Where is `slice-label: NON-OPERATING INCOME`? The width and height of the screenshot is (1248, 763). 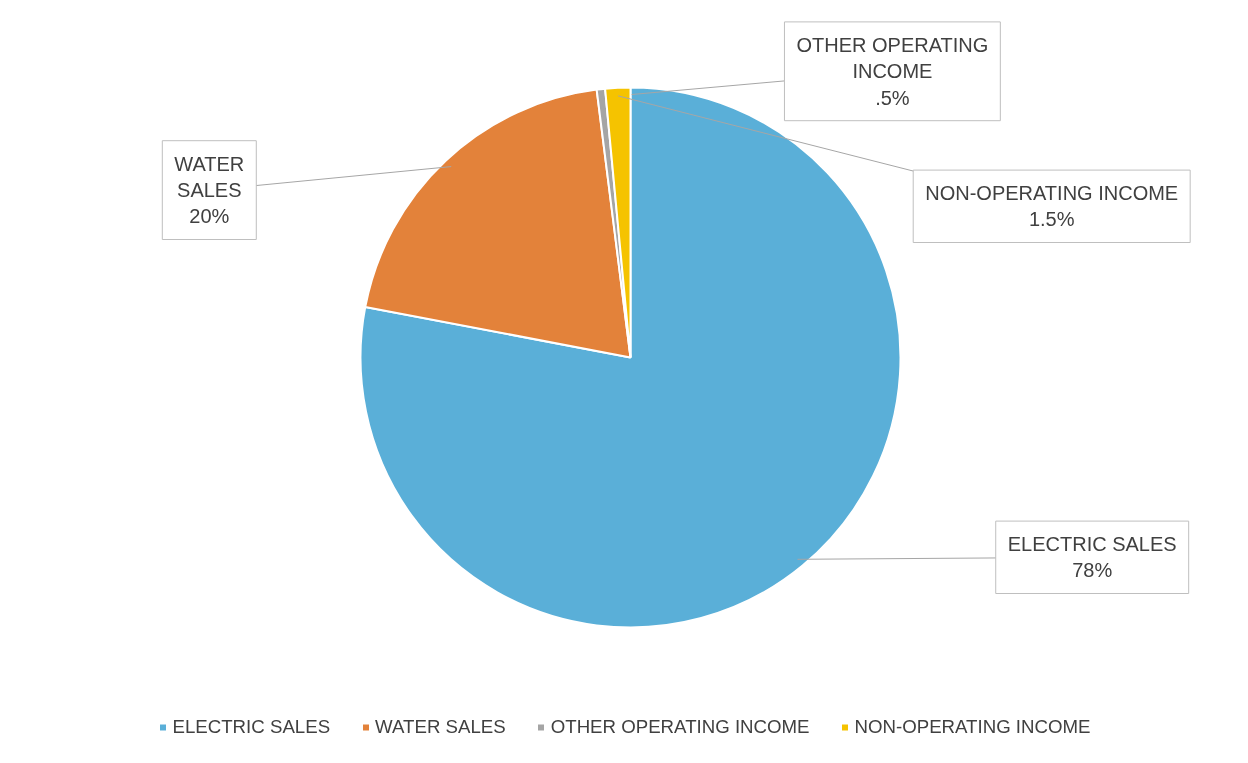
slice-label: NON-OPERATING INCOME is located at coordinates (1052, 193).